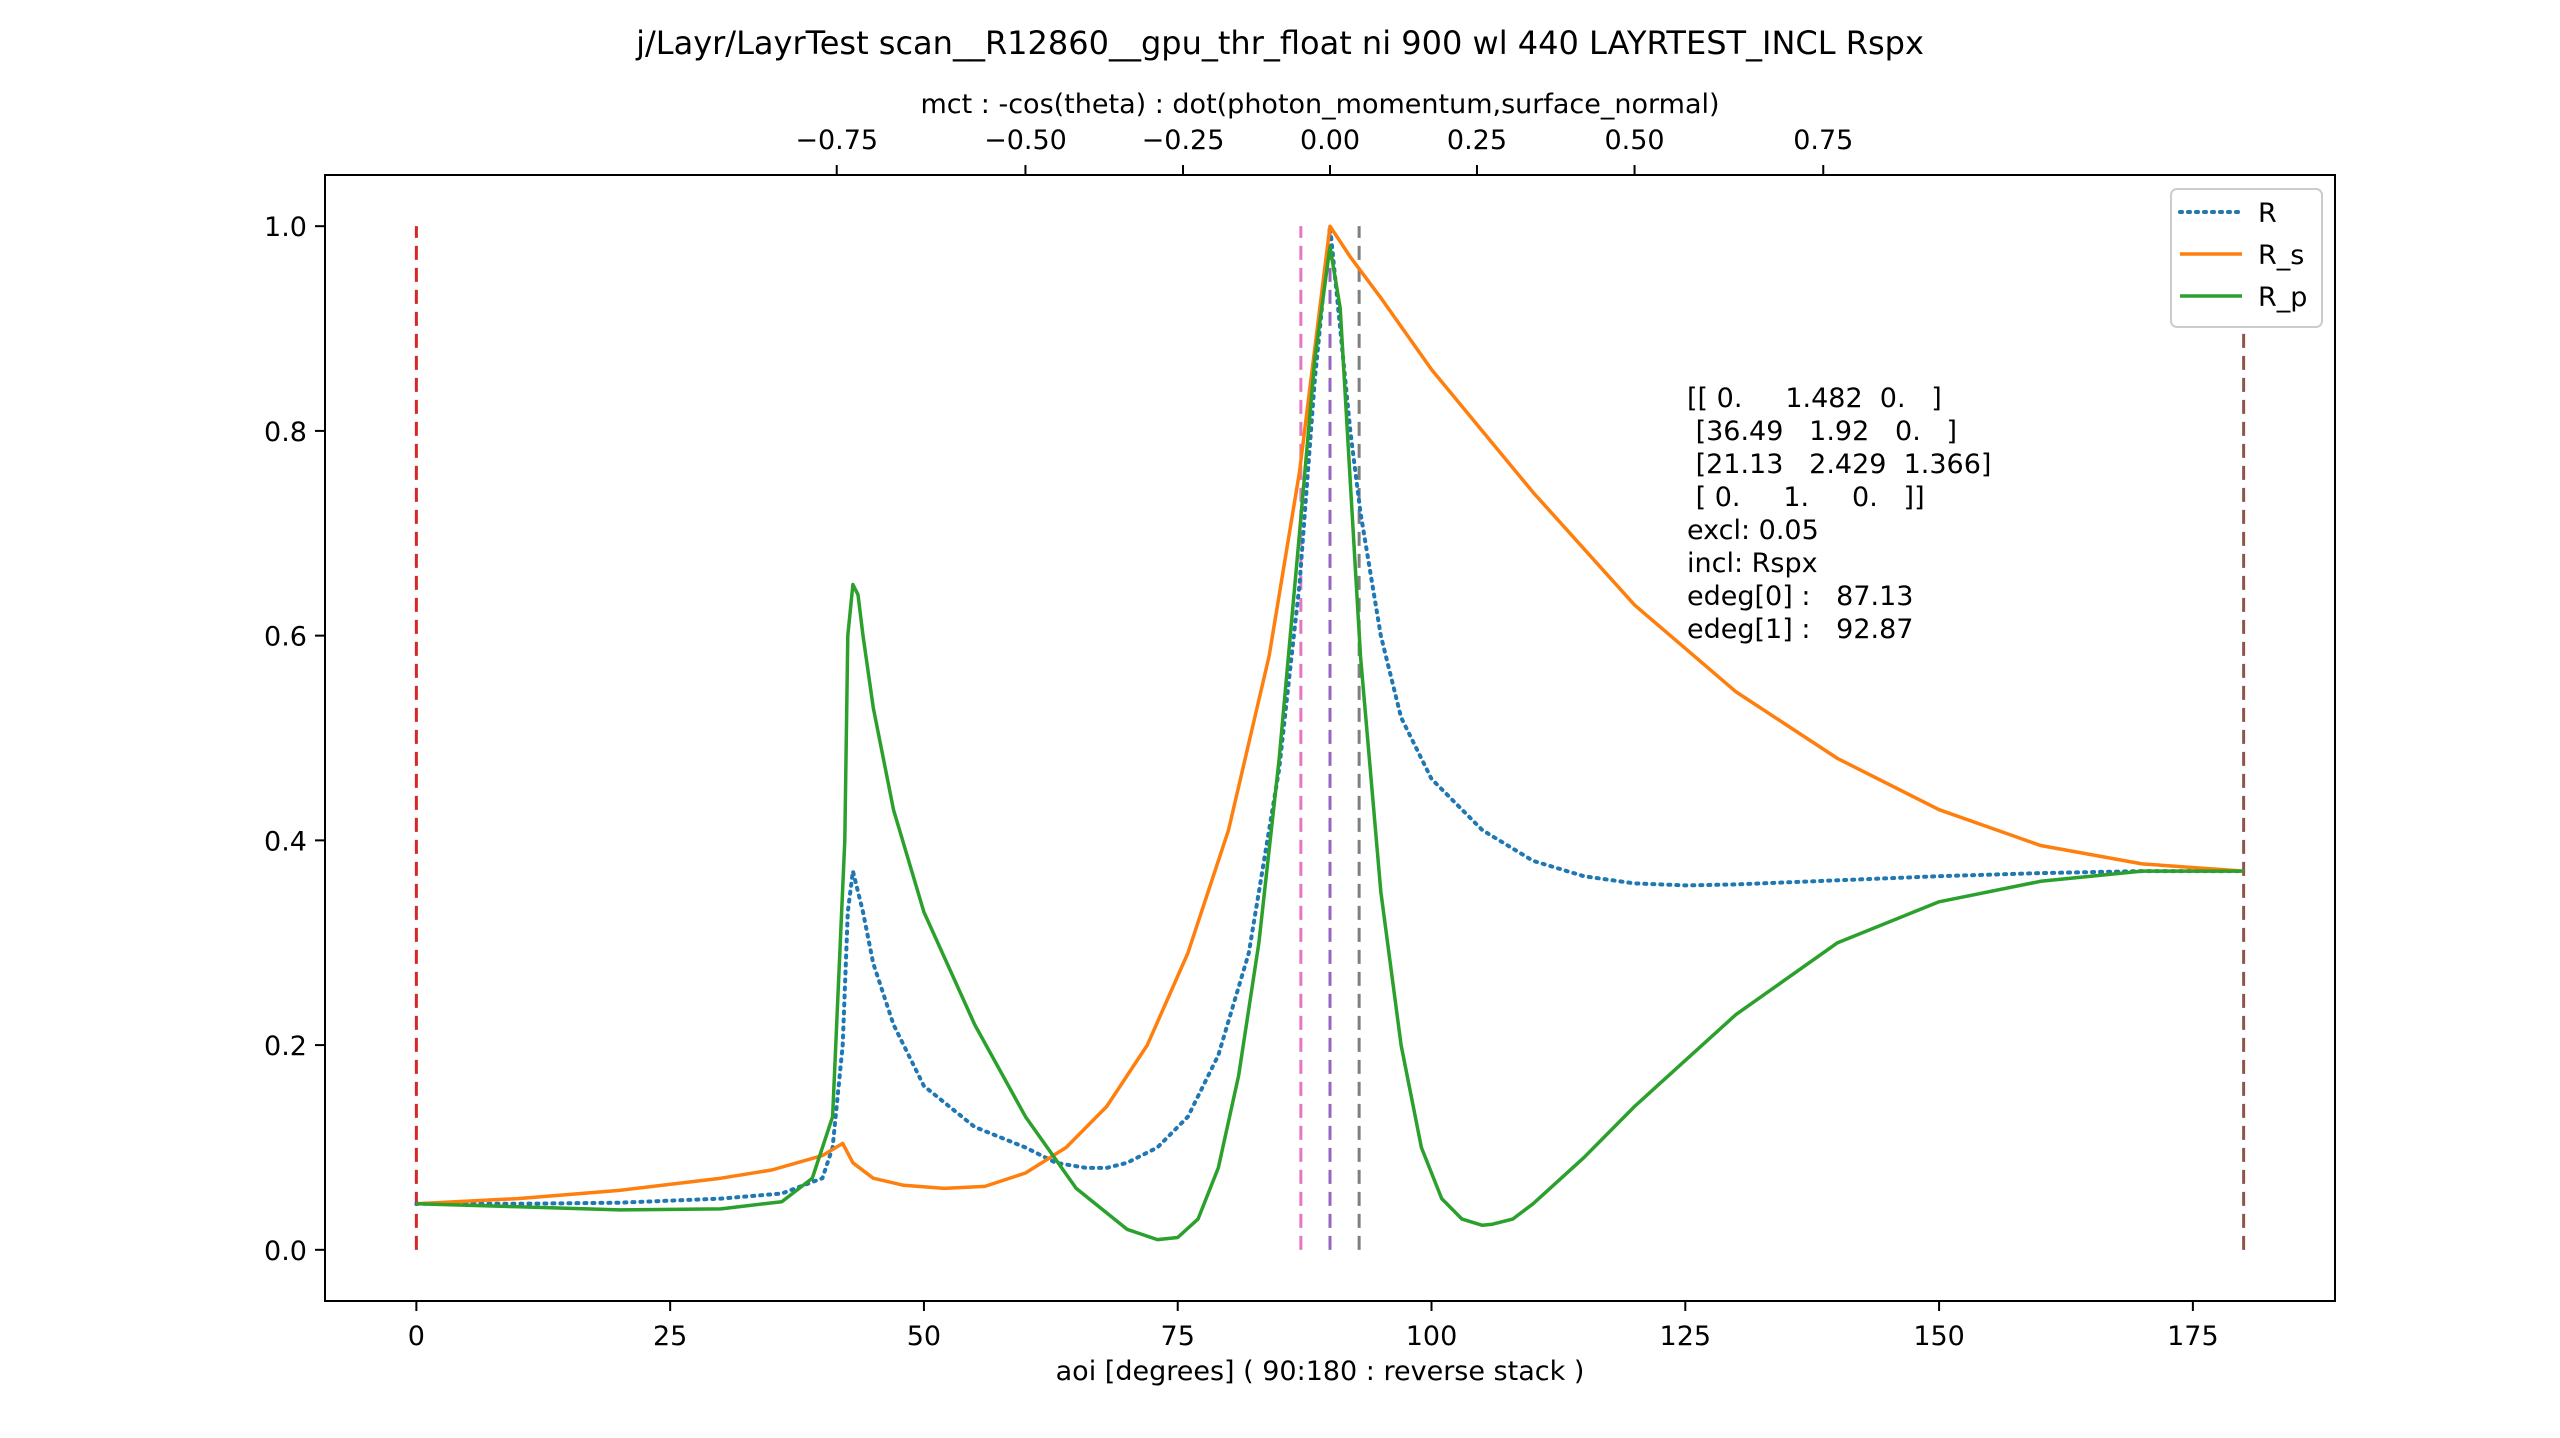 Image resolution: width=2560 pixels, height=1438 pixels. Describe the element at coordinates (1752, 563) in the screenshot. I see `annotation-line: incl: Rspx` at that location.